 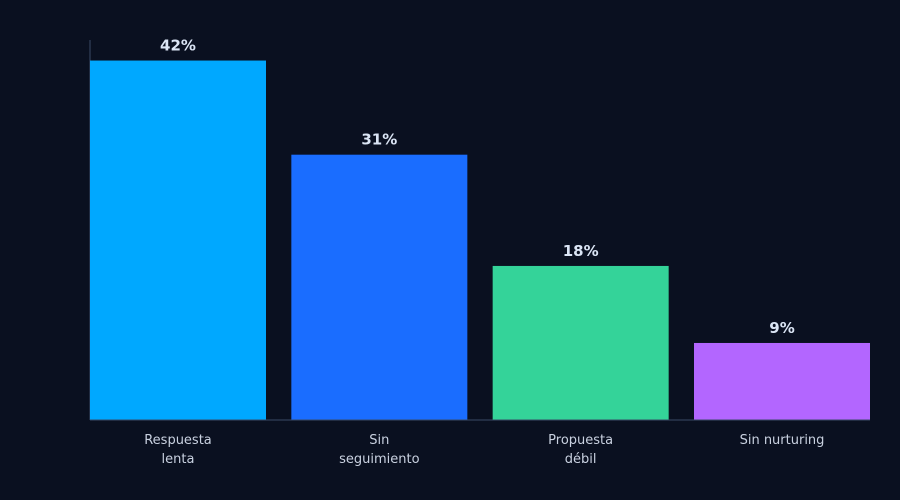 What do you see at coordinates (781, 328) in the screenshot?
I see `value-label: 9%` at bounding box center [781, 328].